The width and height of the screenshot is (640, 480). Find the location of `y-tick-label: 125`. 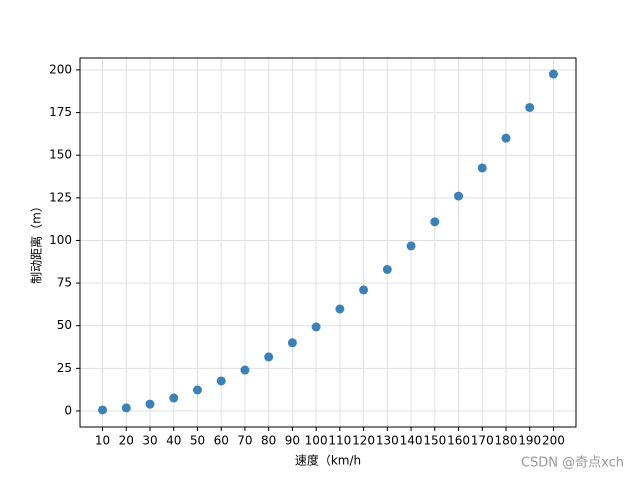

y-tick-label: 125 is located at coordinates (60, 197).